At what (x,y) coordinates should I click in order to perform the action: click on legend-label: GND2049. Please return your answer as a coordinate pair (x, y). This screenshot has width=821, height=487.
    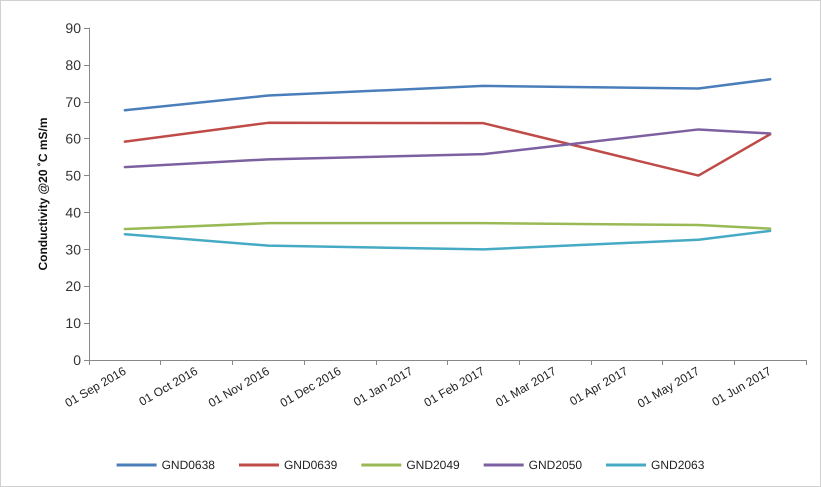
    Looking at the image, I should click on (433, 465).